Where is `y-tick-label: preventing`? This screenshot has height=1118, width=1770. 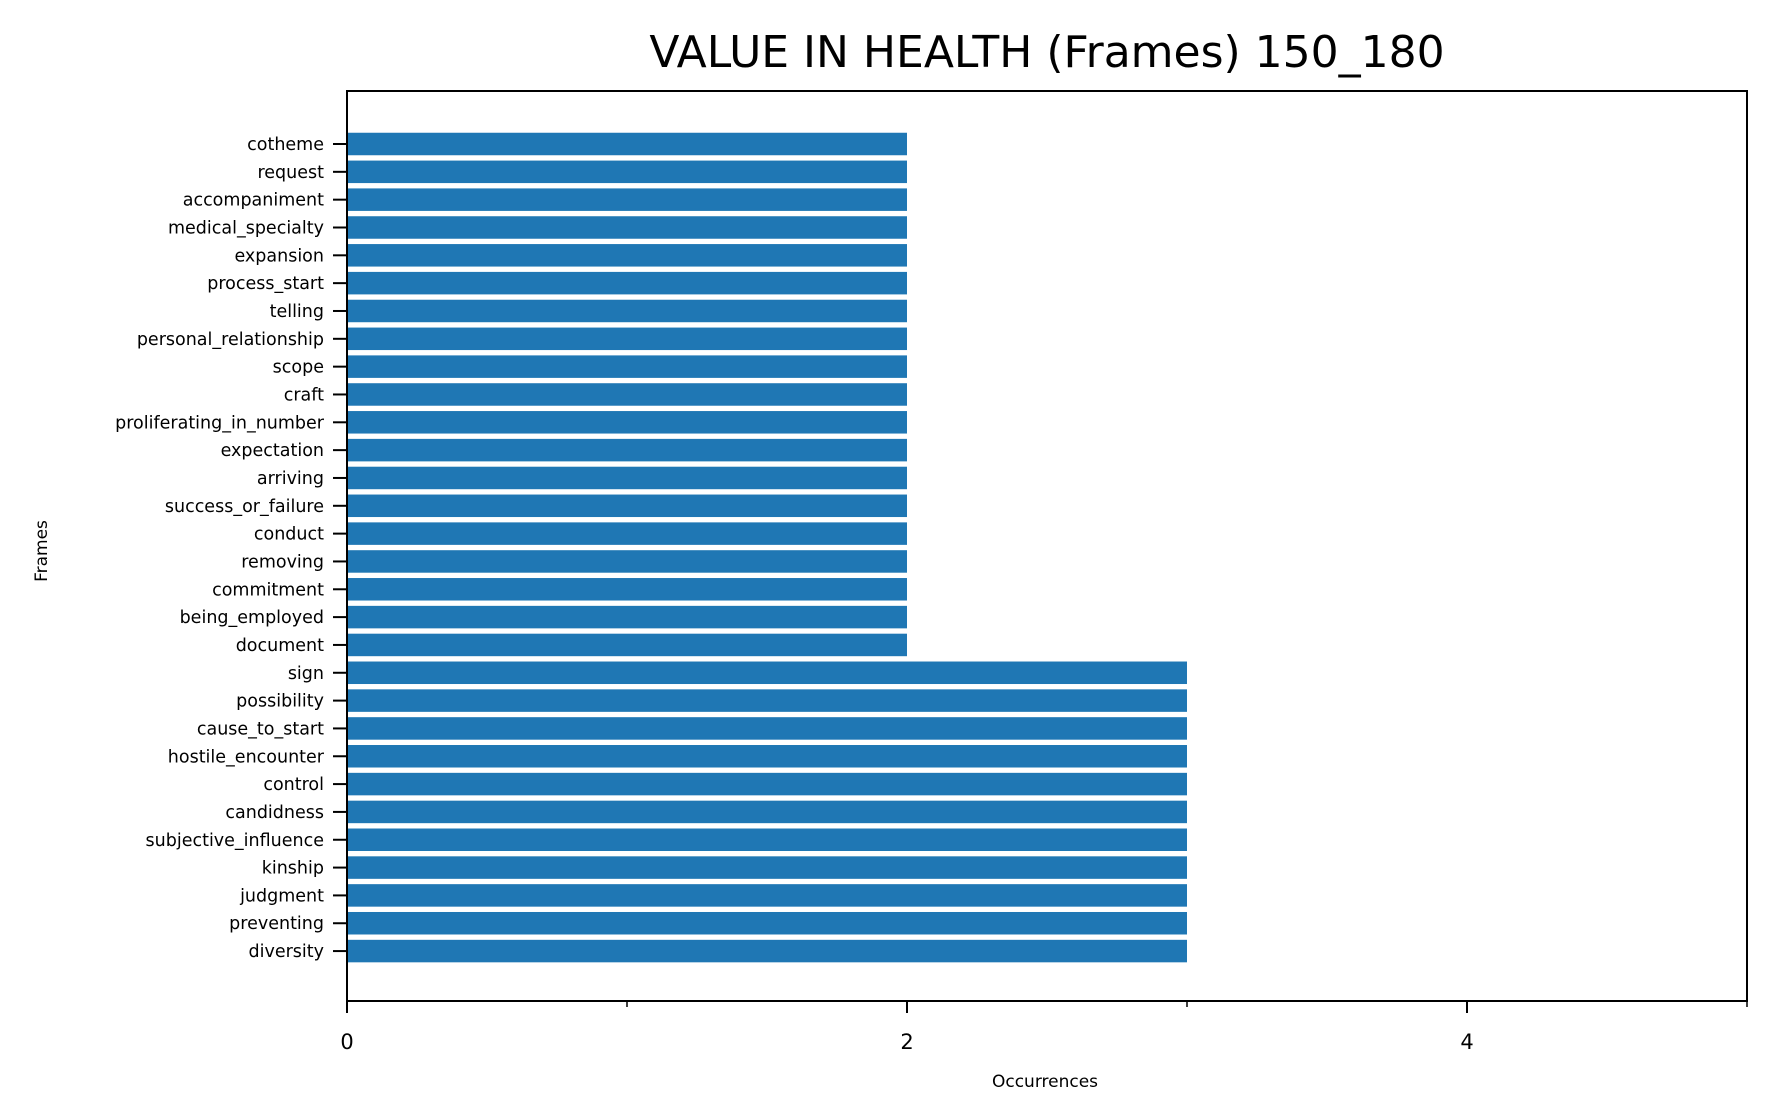 y-tick-label: preventing is located at coordinates (276, 924).